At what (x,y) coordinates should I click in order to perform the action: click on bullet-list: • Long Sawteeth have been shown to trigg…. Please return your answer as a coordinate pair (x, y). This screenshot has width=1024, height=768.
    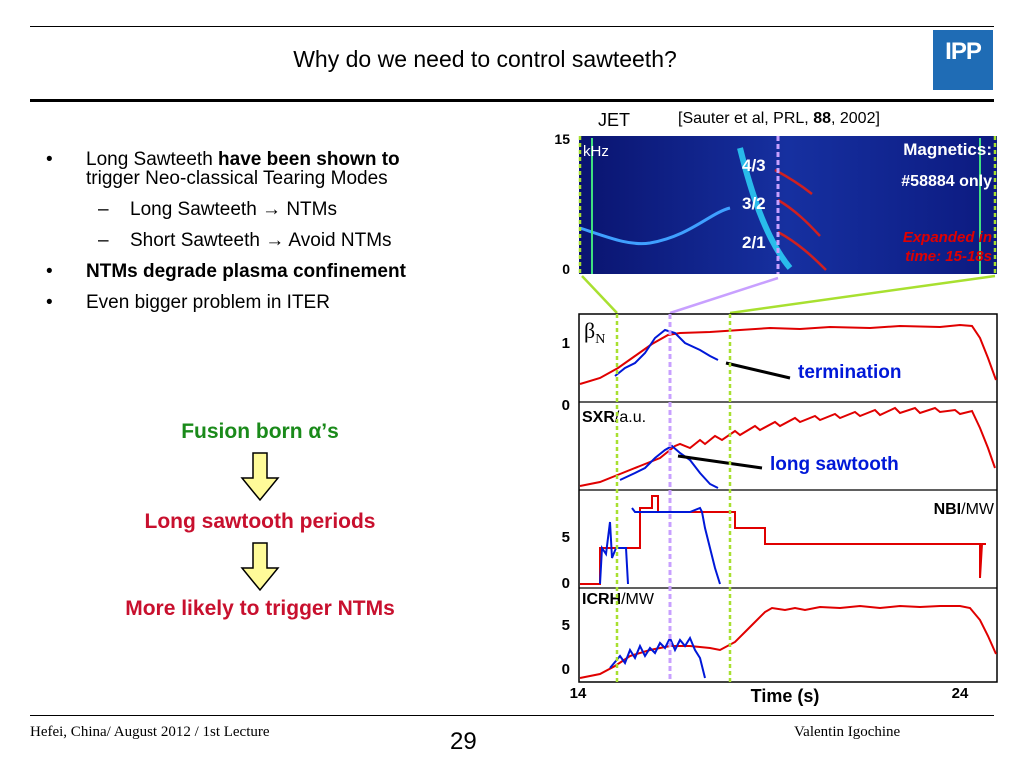
    Looking at the image, I should click on (290, 237).